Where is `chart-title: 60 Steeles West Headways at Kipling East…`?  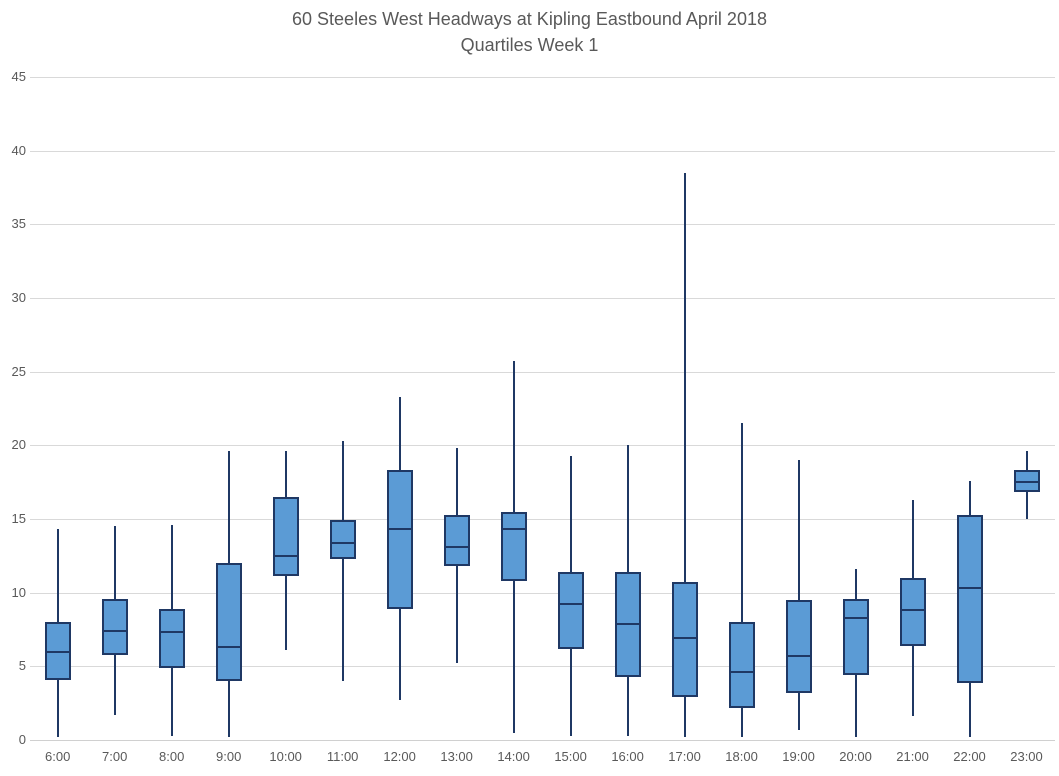 chart-title: 60 Steeles West Headways at Kipling East… is located at coordinates (529, 32).